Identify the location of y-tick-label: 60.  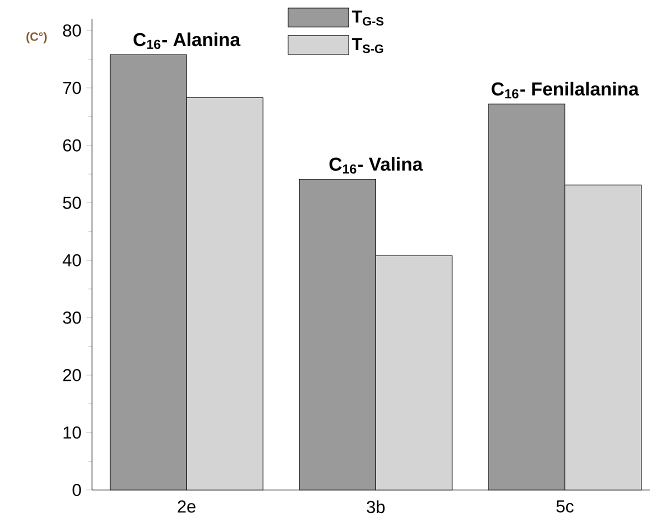
(72, 145).